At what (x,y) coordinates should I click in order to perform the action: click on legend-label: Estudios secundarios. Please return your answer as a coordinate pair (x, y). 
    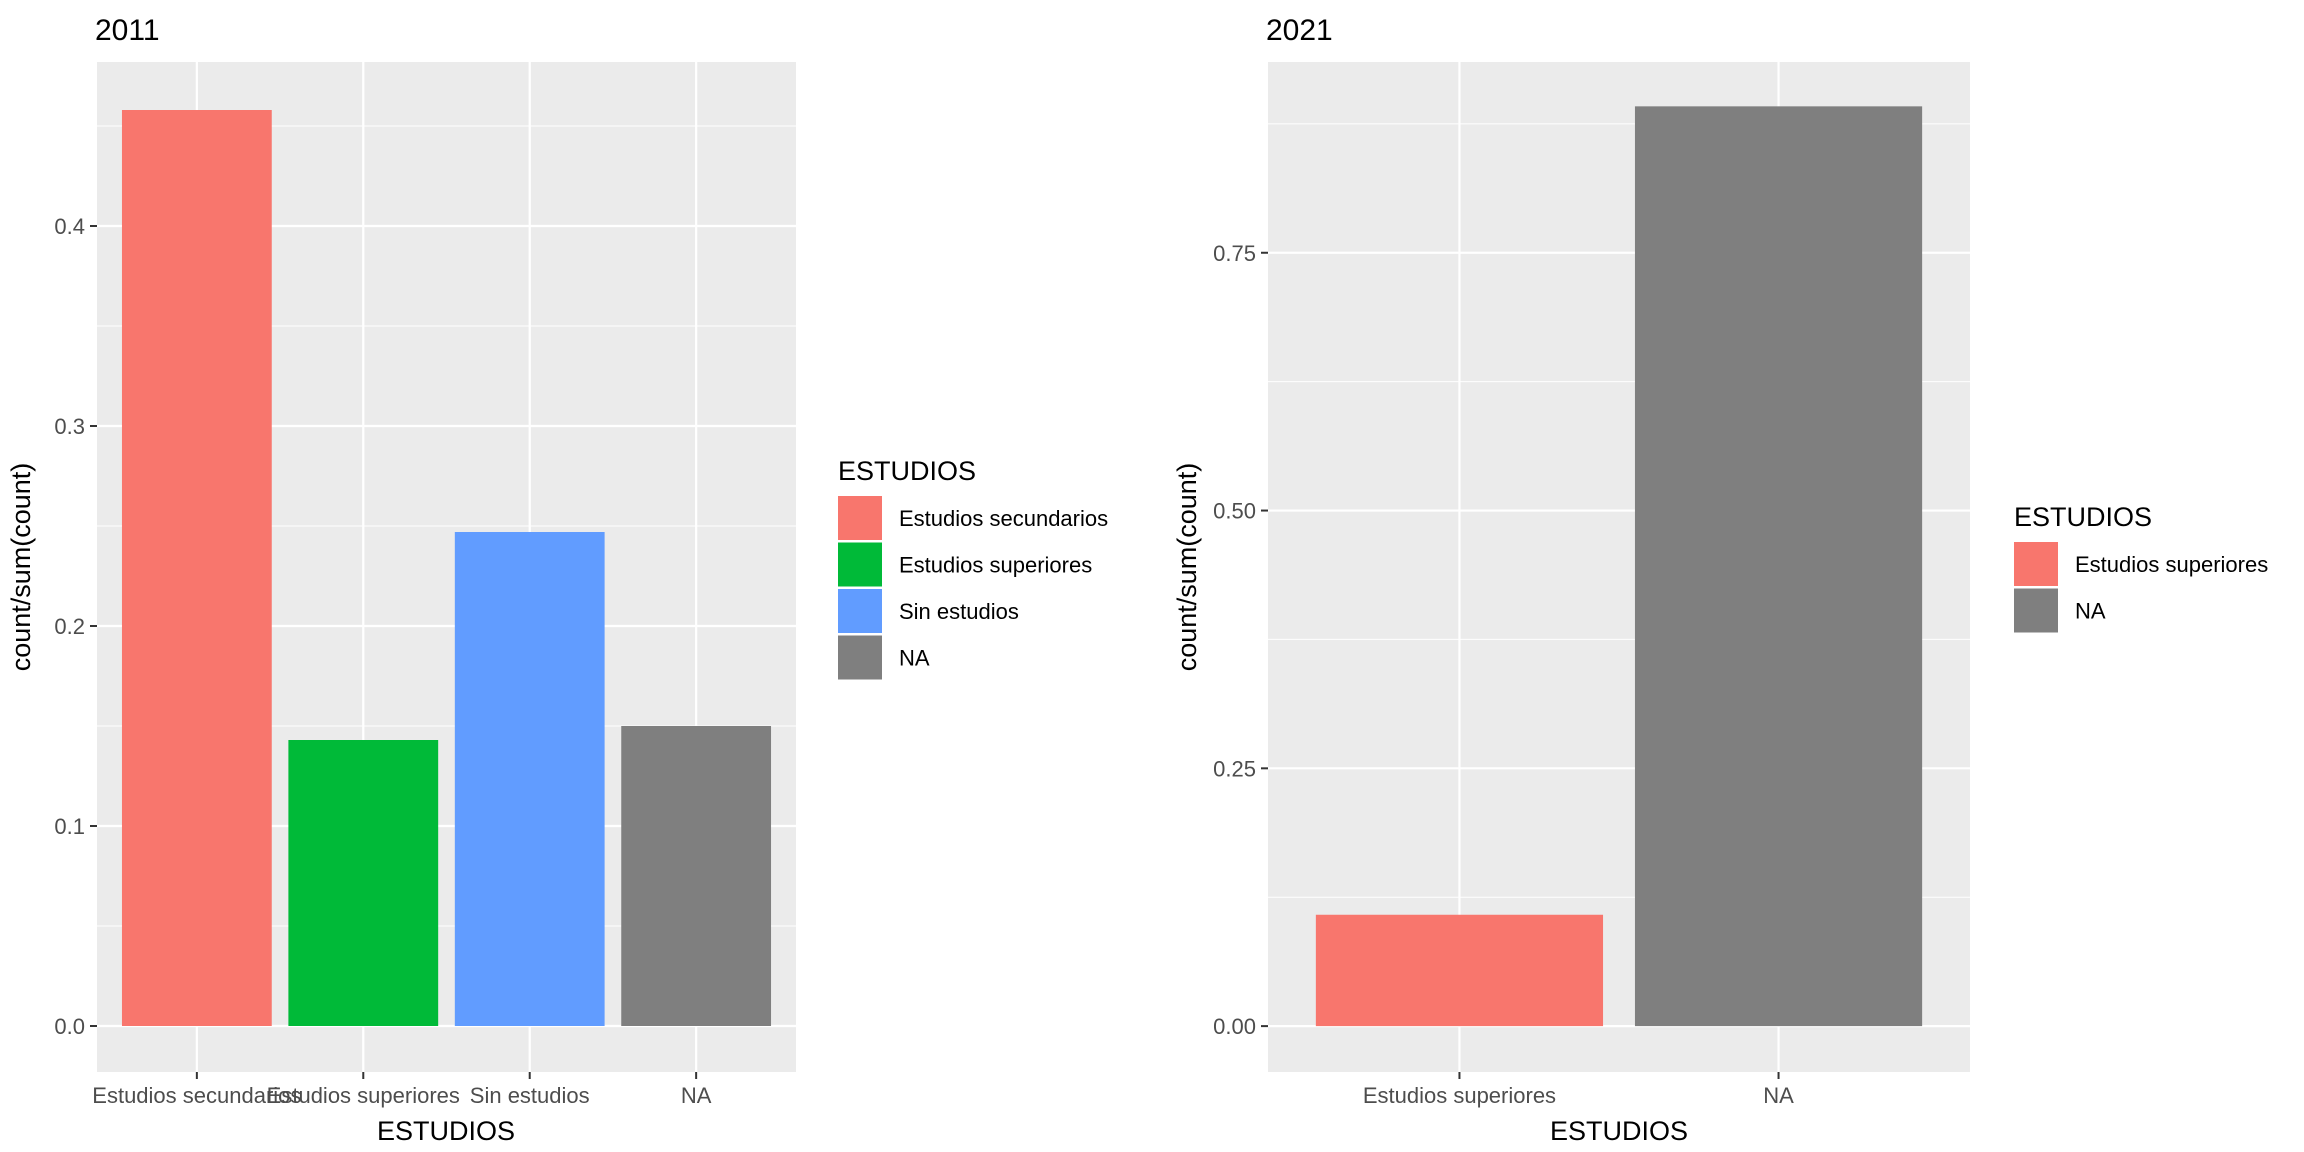
    Looking at the image, I should click on (1003, 518).